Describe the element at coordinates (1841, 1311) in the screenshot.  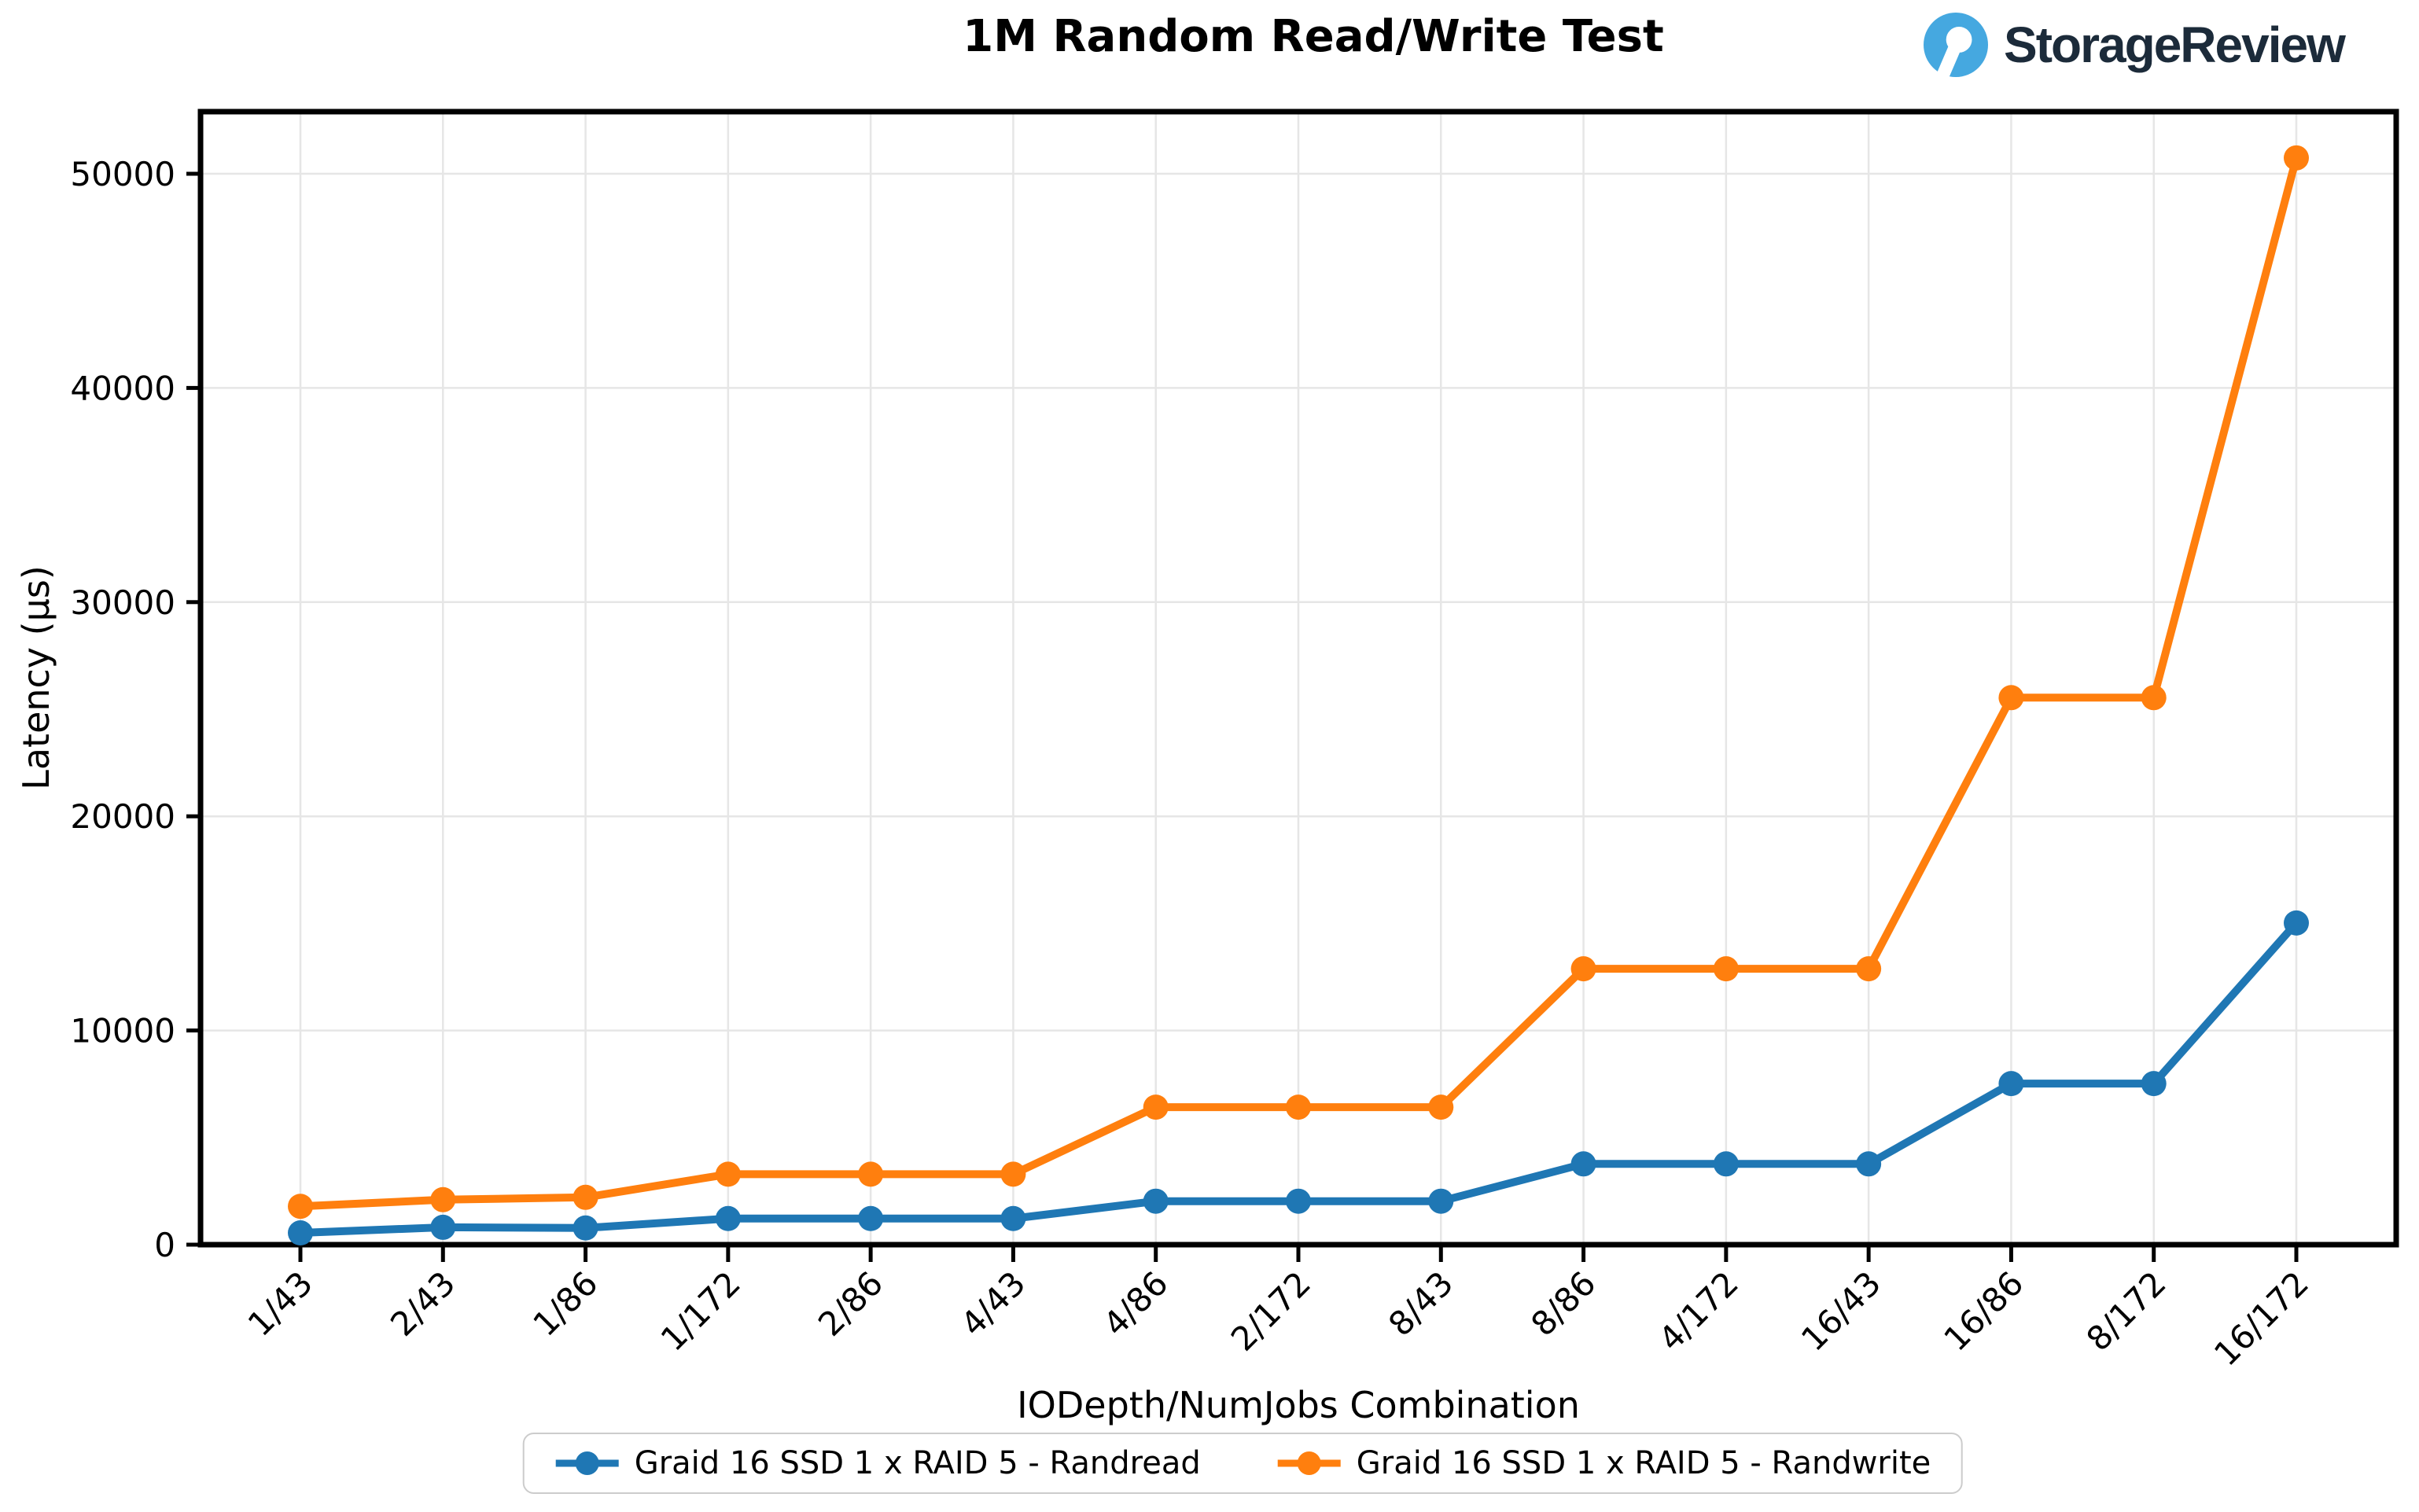
I see `x-tick-label: 16/43` at that location.